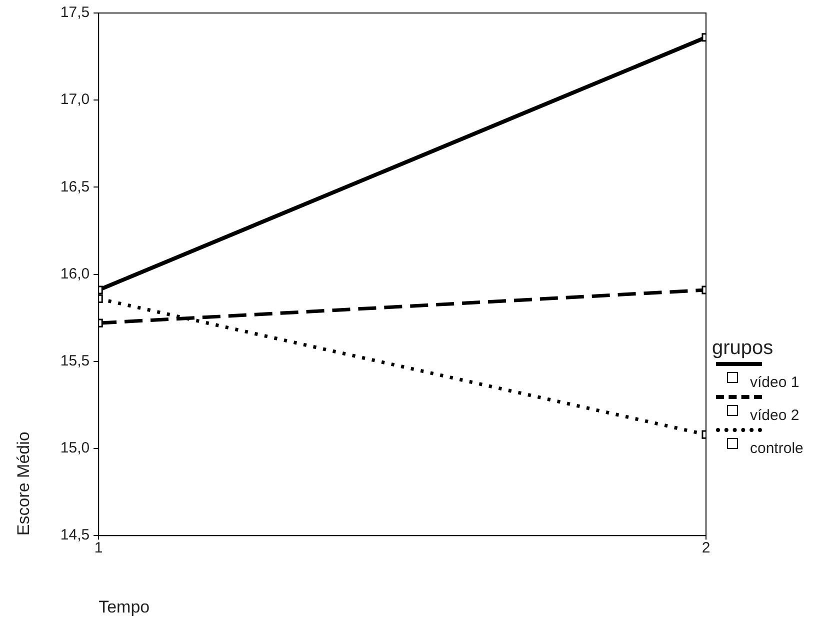  I want to click on x-tick-label: 1, so click(98, 548).